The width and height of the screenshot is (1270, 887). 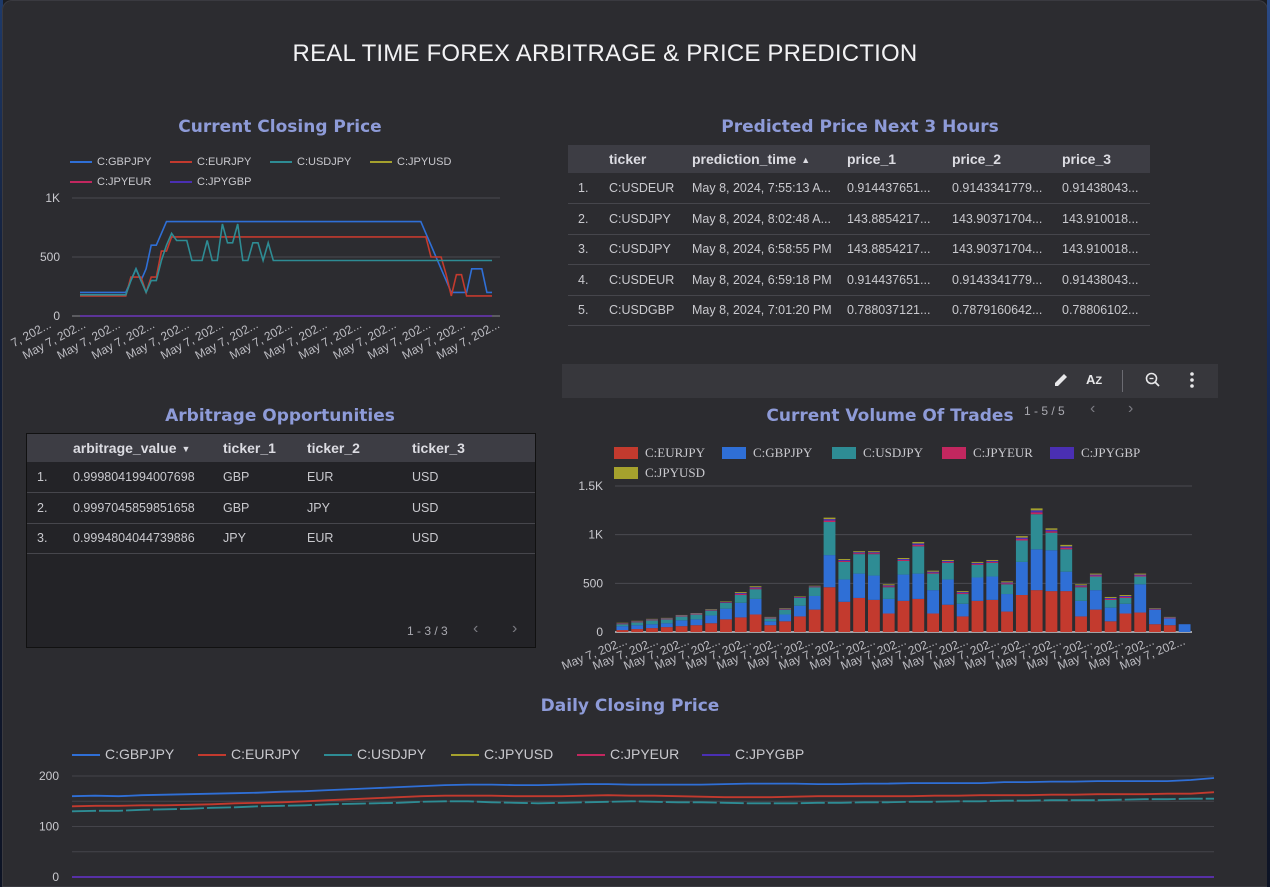 I want to click on column-header-ticker: ticker, so click(x=628, y=159).